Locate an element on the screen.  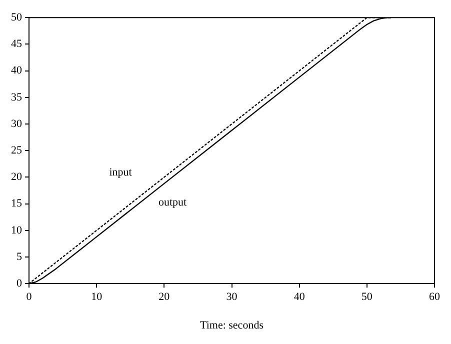
y-tick-label: 5 is located at coordinates (19, 256).